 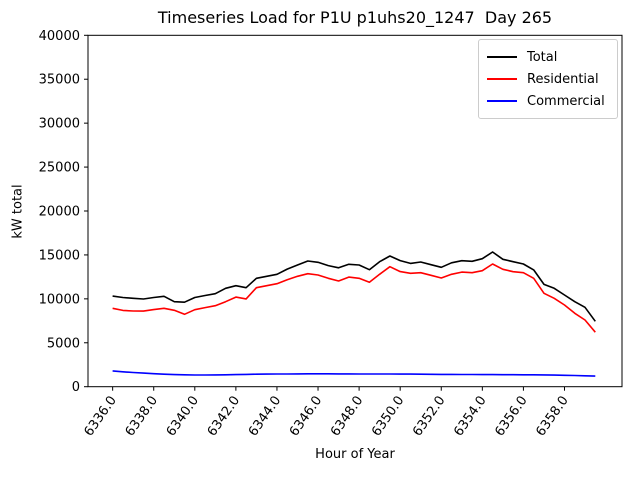 What do you see at coordinates (183, 416) in the screenshot?
I see `x-tick-label: 6340.0` at bounding box center [183, 416].